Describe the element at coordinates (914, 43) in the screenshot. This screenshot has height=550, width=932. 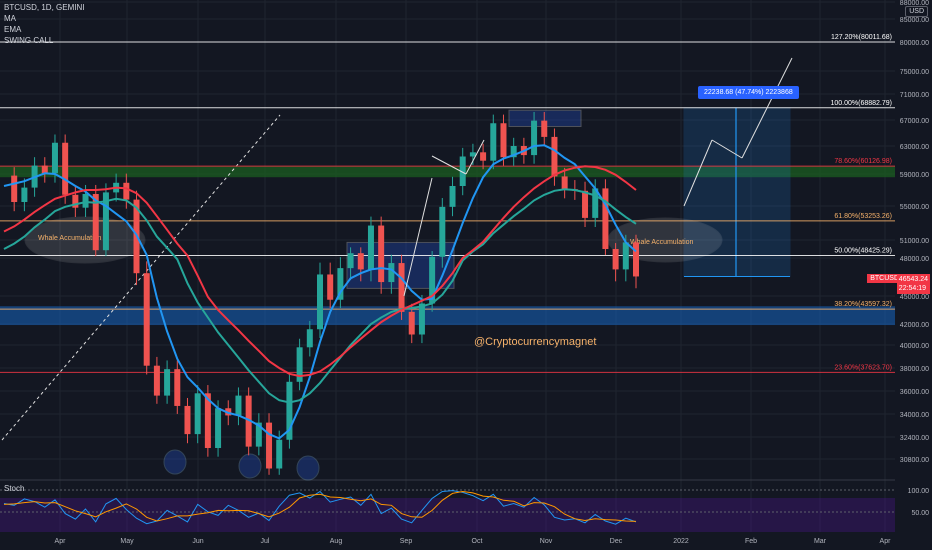
I see `y-tick-label: 80000.00` at that location.